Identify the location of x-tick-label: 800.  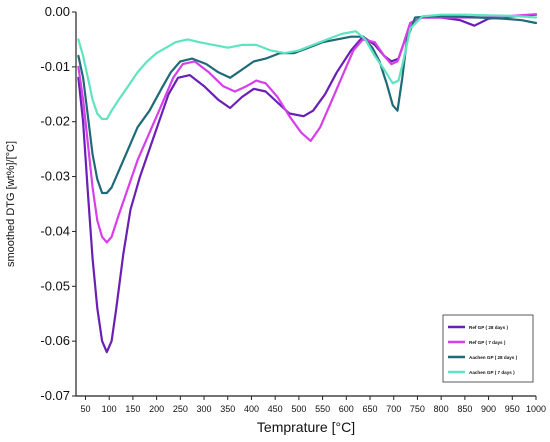
(441, 409).